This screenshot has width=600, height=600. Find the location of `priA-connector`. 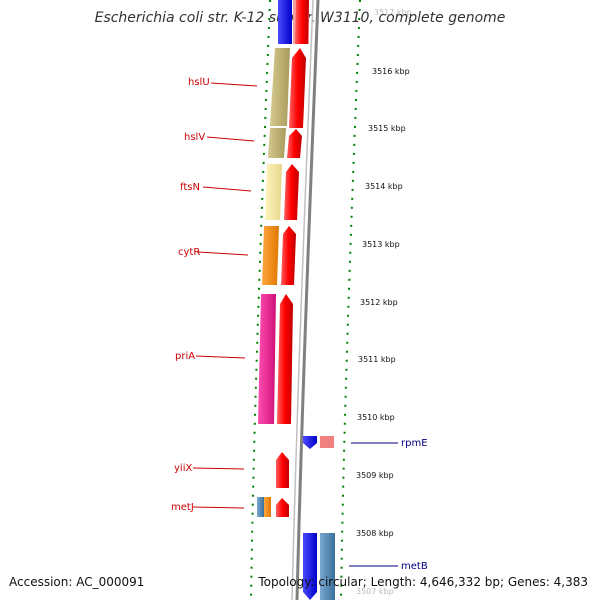

priA-connector is located at coordinates (220, 357).